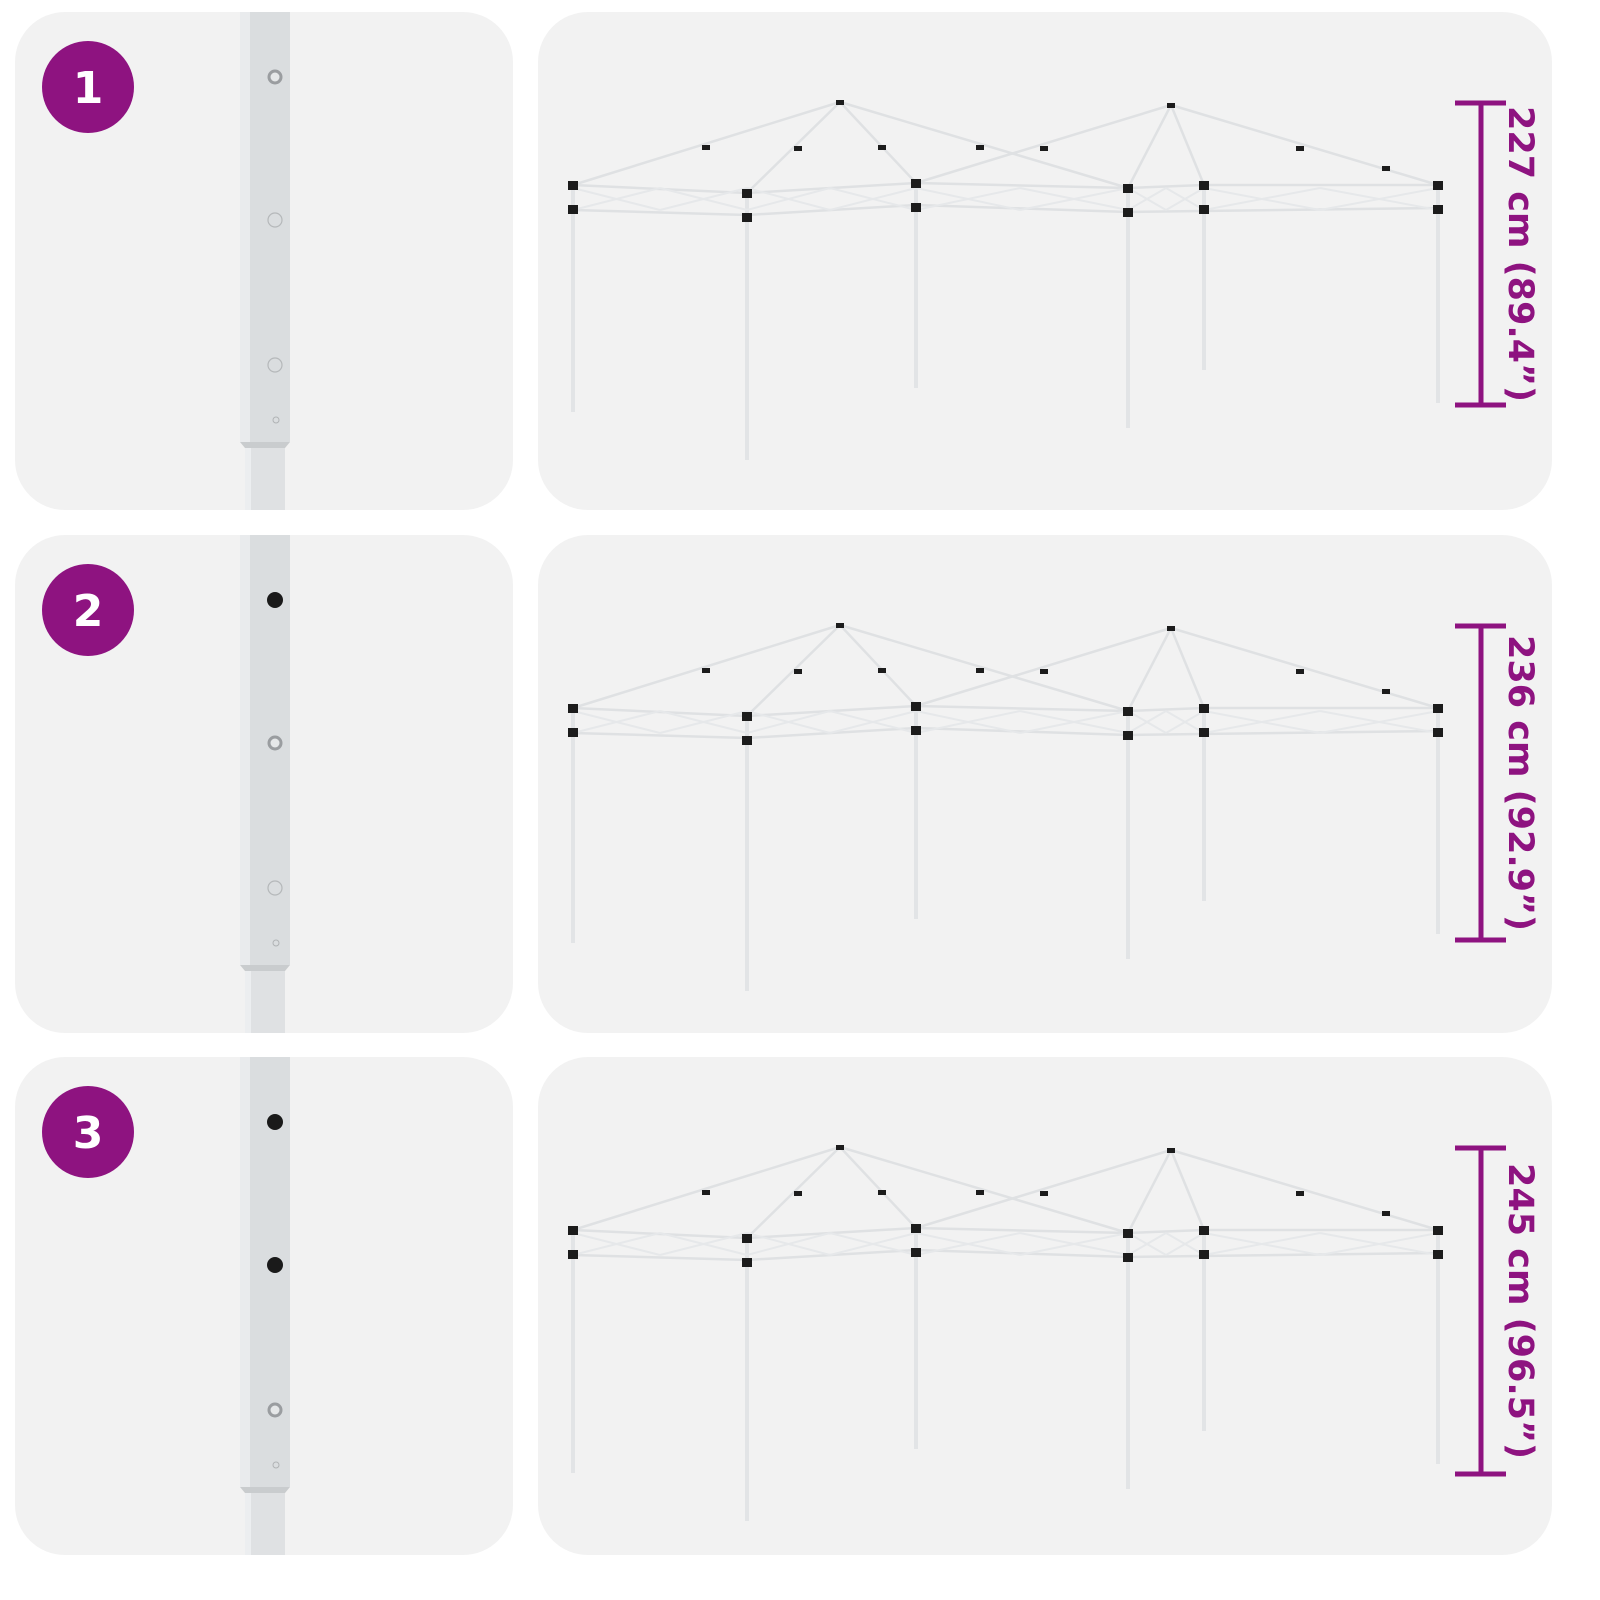  Describe the element at coordinates (1520, 1311) in the screenshot. I see `height-label: 245 cm (96.5”)` at that location.